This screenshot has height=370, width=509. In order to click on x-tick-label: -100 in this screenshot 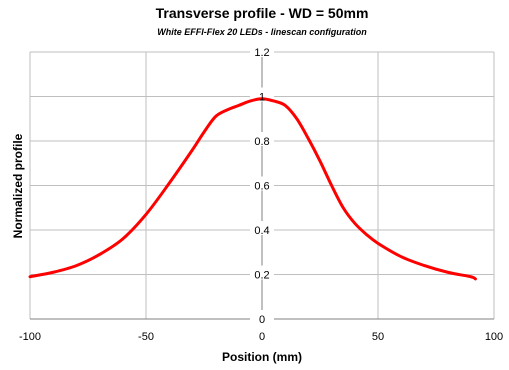, I will do `click(30, 337)`.